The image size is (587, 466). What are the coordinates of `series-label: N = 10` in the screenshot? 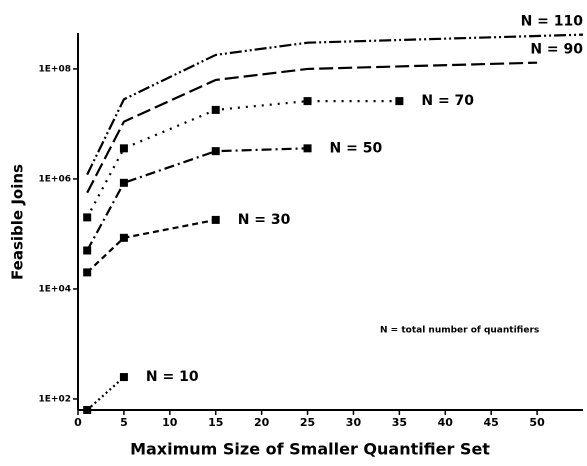 It's located at (172, 377).